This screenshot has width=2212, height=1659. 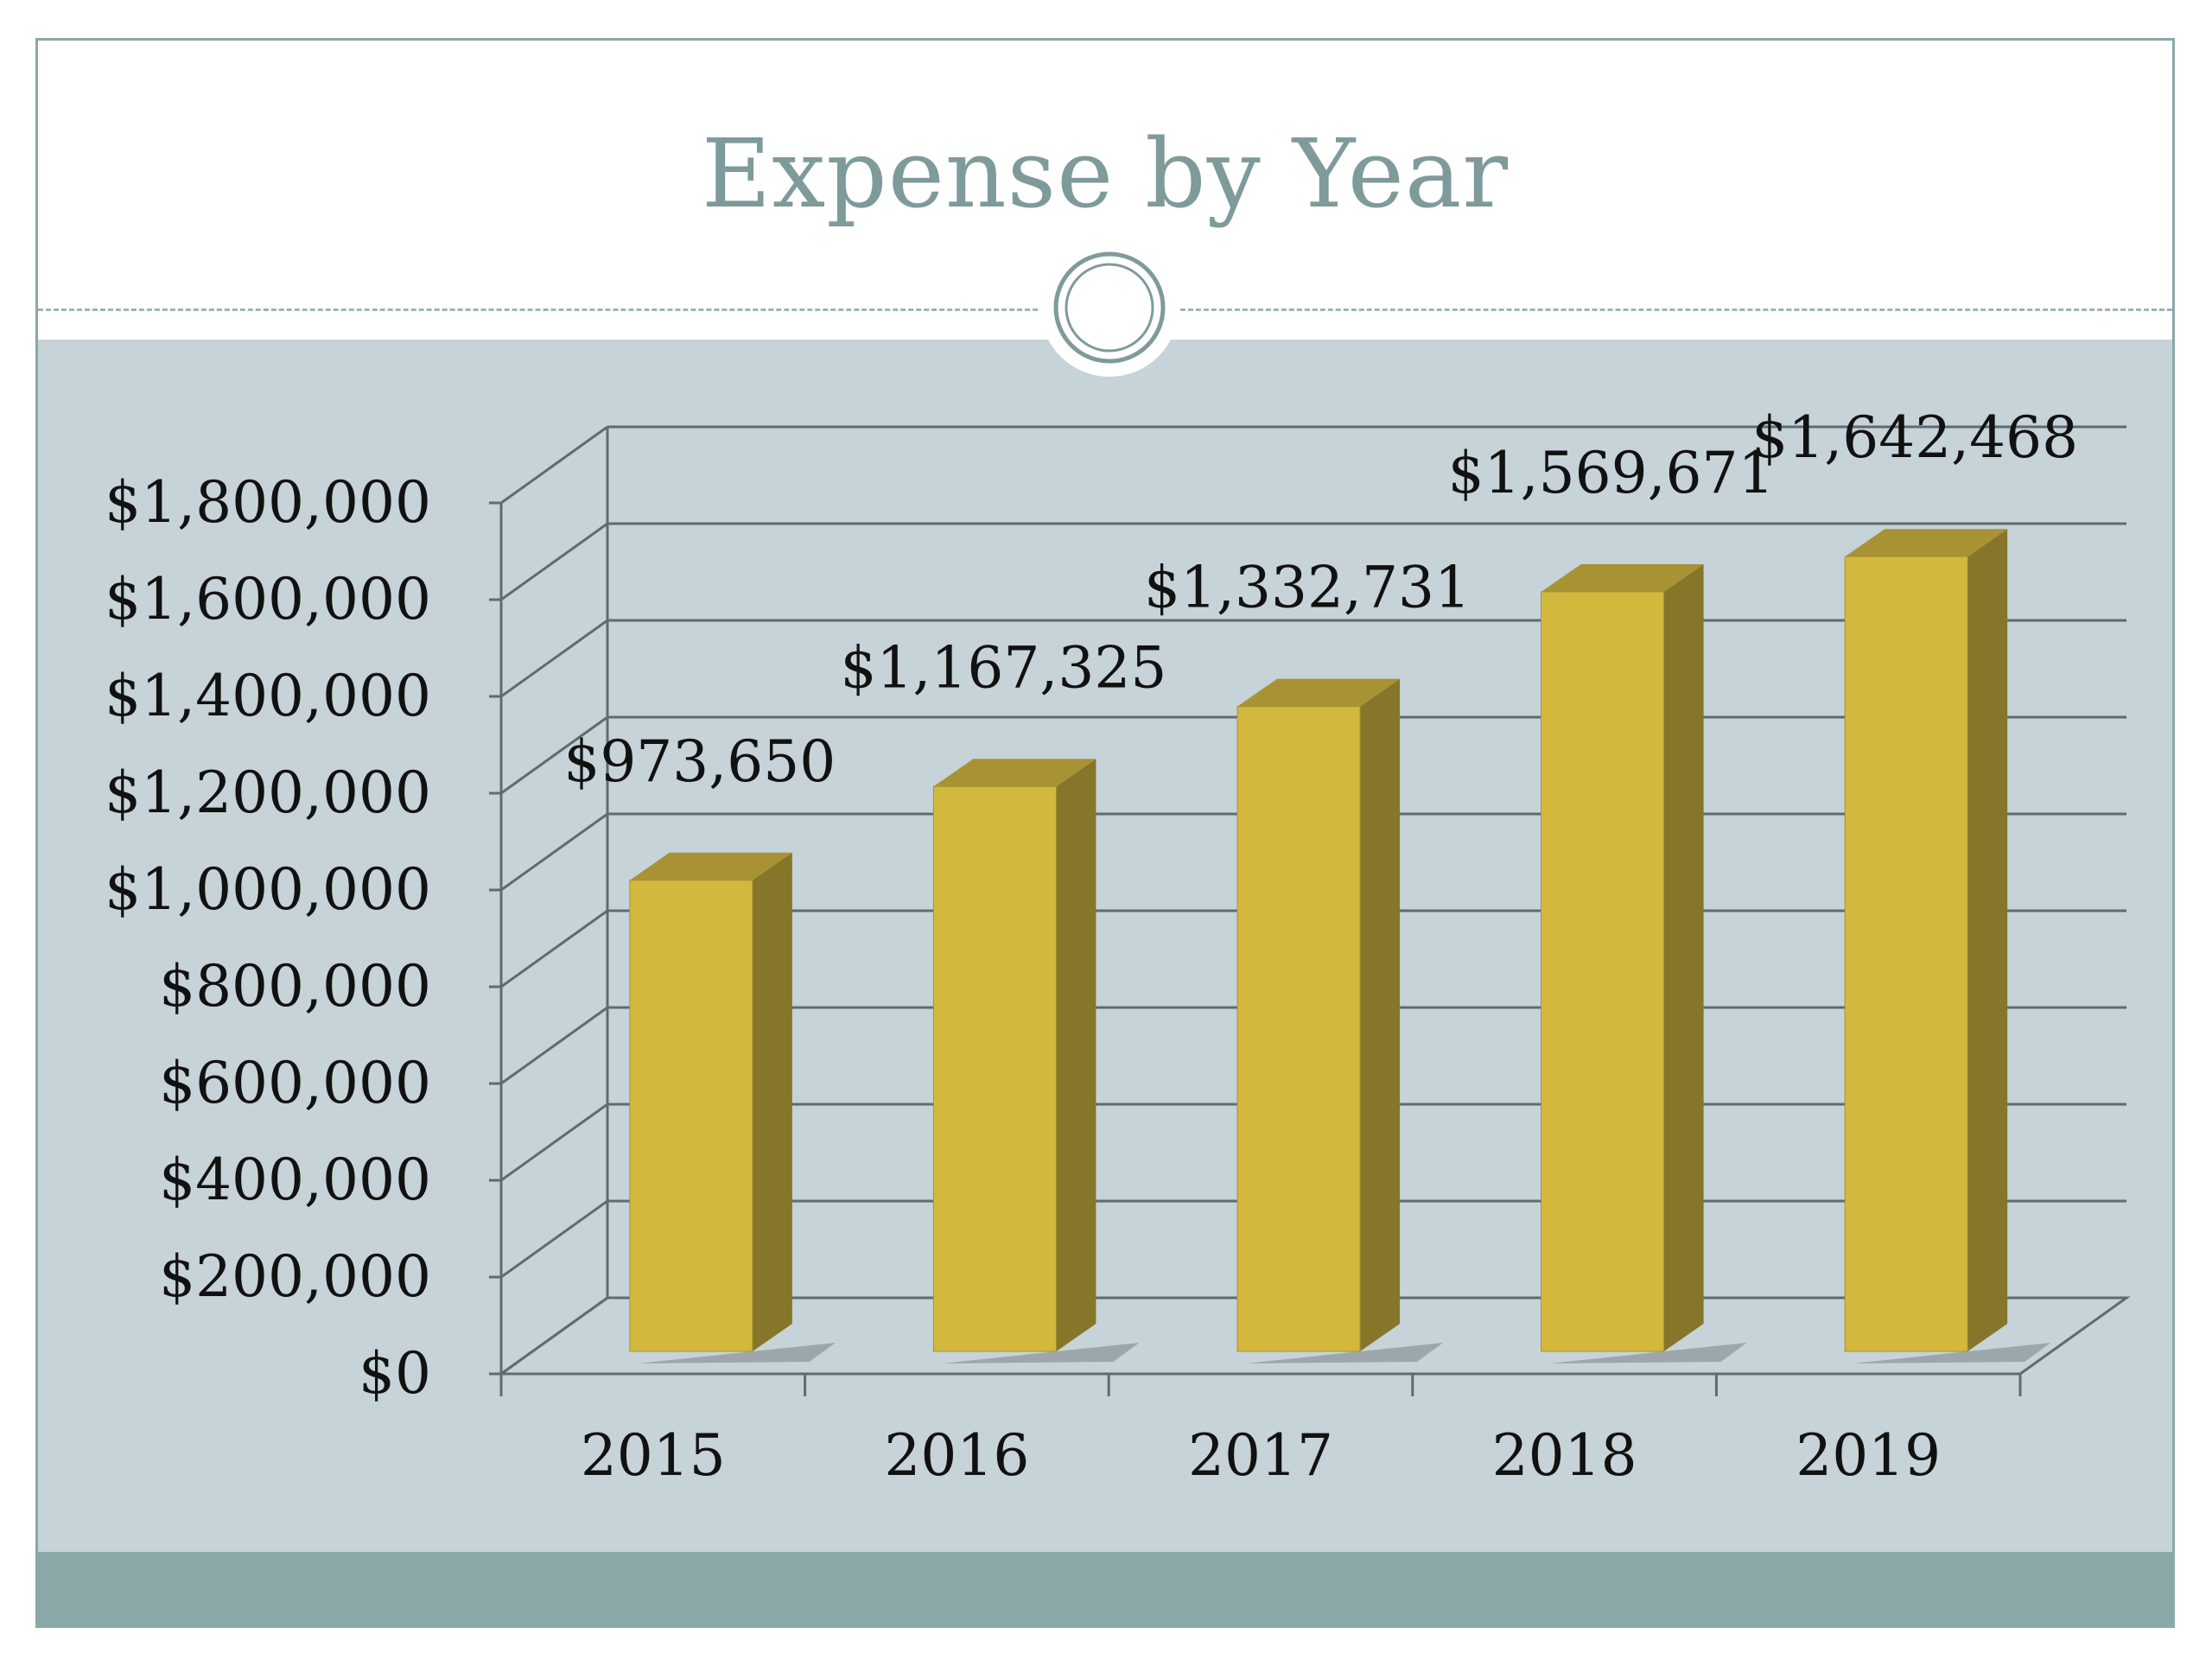 What do you see at coordinates (956, 1455) in the screenshot?
I see `x-tick-label: 2016` at bounding box center [956, 1455].